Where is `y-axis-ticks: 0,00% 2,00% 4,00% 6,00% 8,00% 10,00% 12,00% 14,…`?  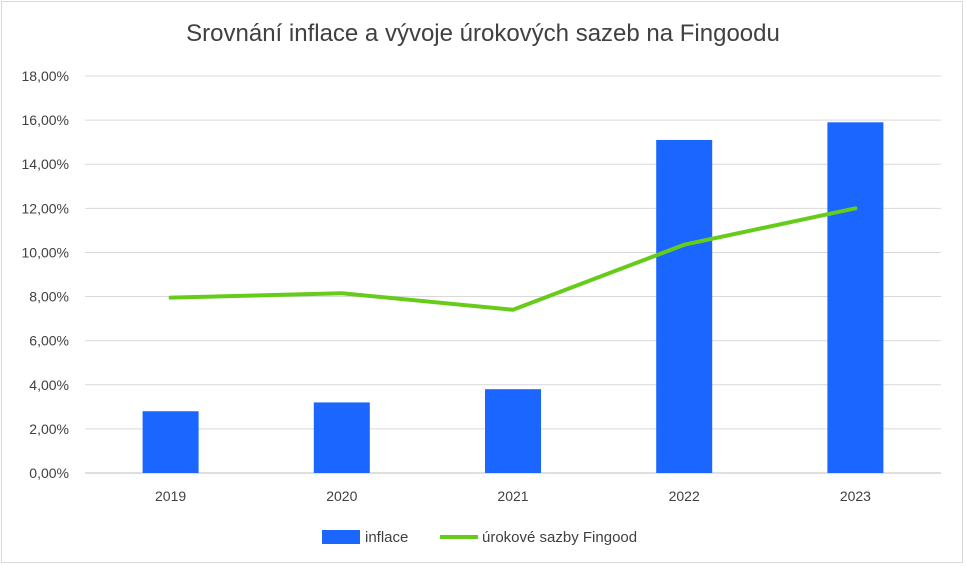
y-axis-ticks: 0,00% 2,00% 4,00% 6,00% 8,00% 10,00% 12,00% 14,… is located at coordinates (45, 274).